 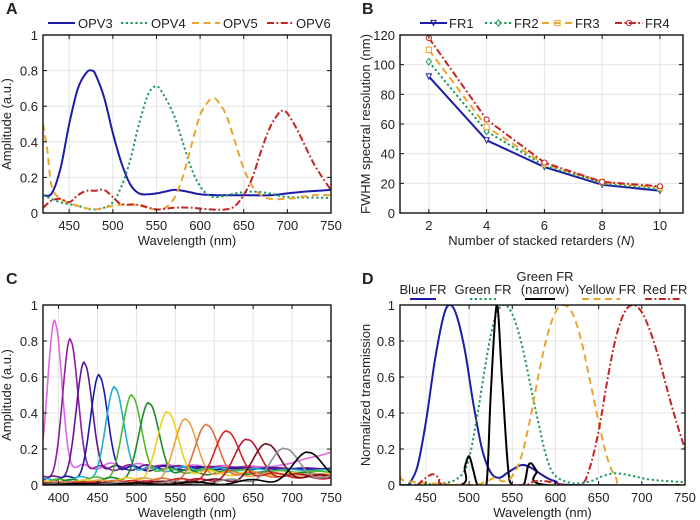 I want to click on y-tick-label: 100, so click(x=384, y=65).